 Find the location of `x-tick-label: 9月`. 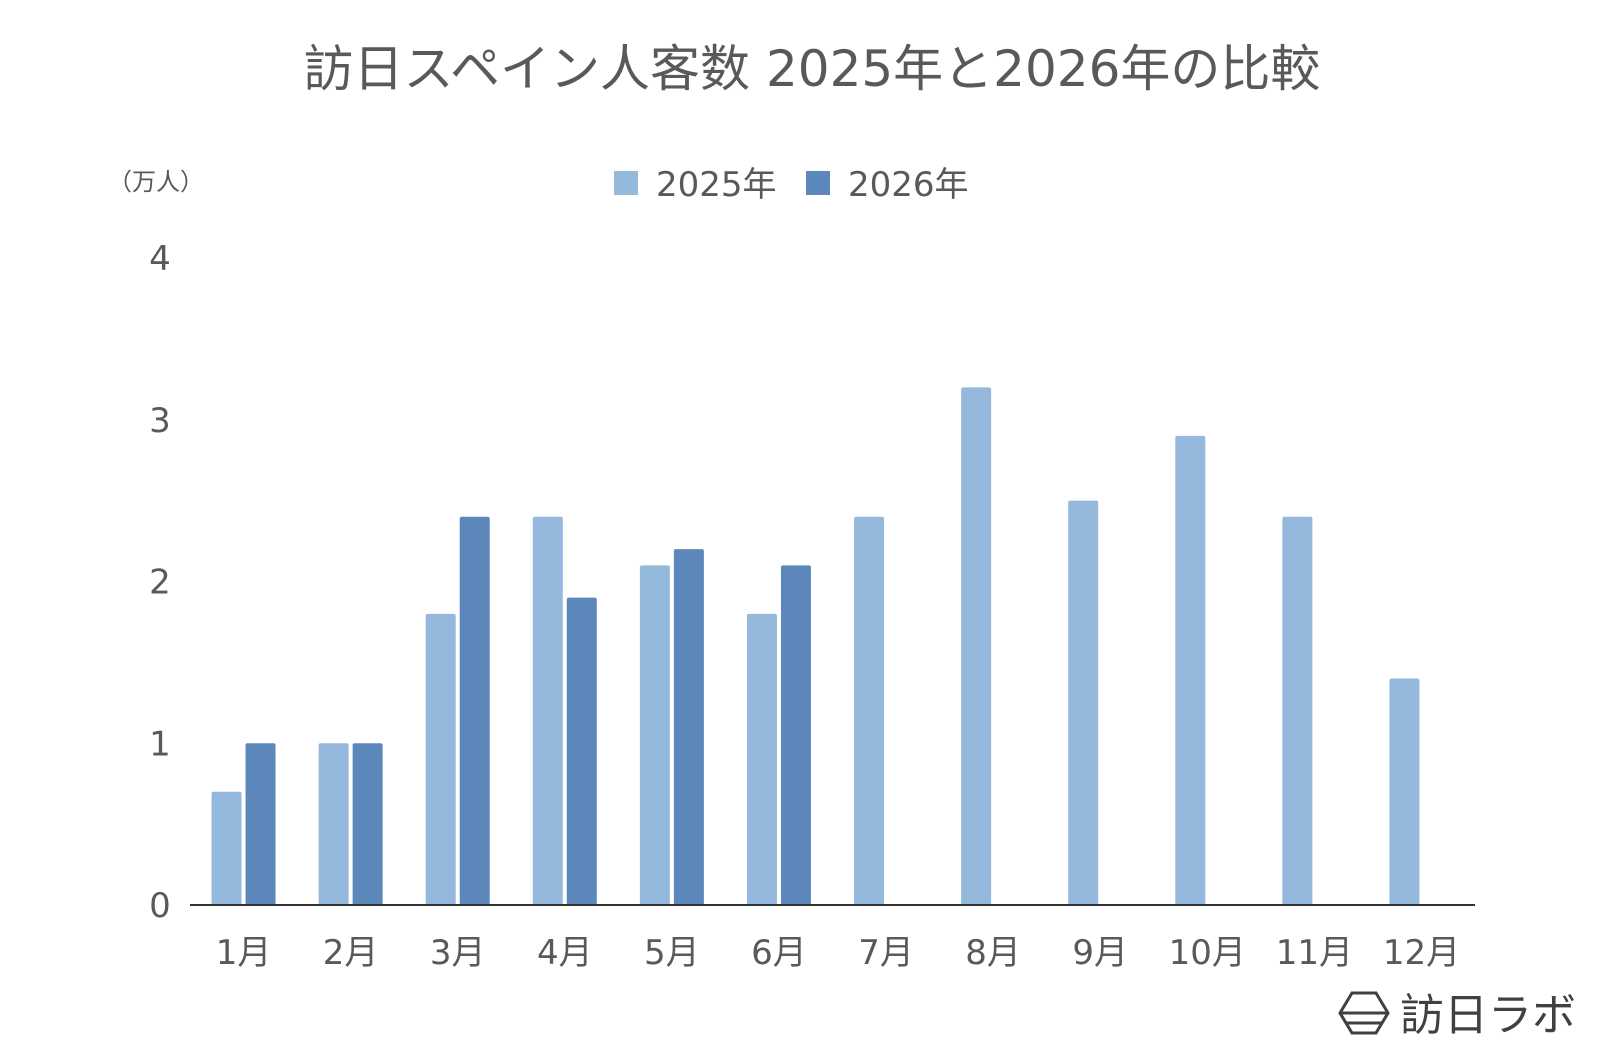

x-tick-label: 9月 is located at coordinates (1100, 953).